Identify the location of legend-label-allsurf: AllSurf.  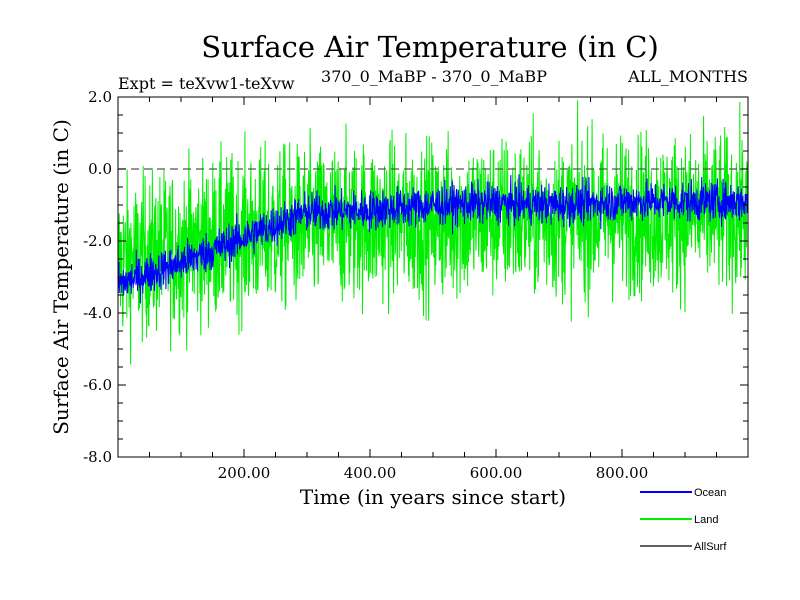
(710, 547).